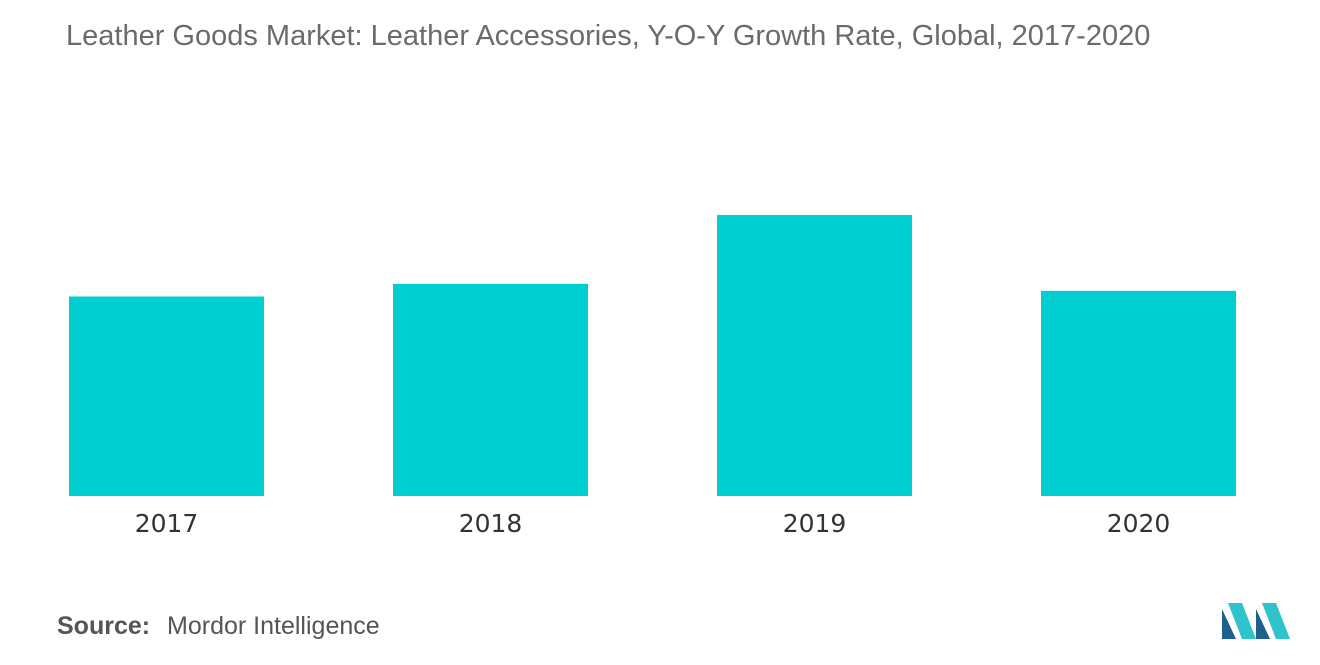  What do you see at coordinates (166, 396) in the screenshot?
I see `bar-2017` at bounding box center [166, 396].